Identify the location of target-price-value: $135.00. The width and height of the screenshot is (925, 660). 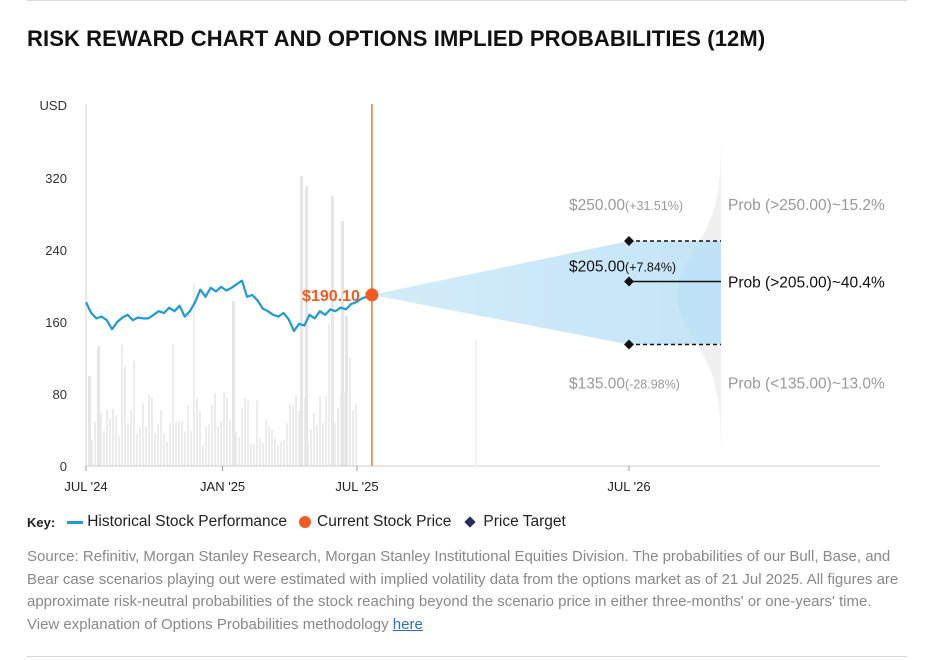
(597, 384).